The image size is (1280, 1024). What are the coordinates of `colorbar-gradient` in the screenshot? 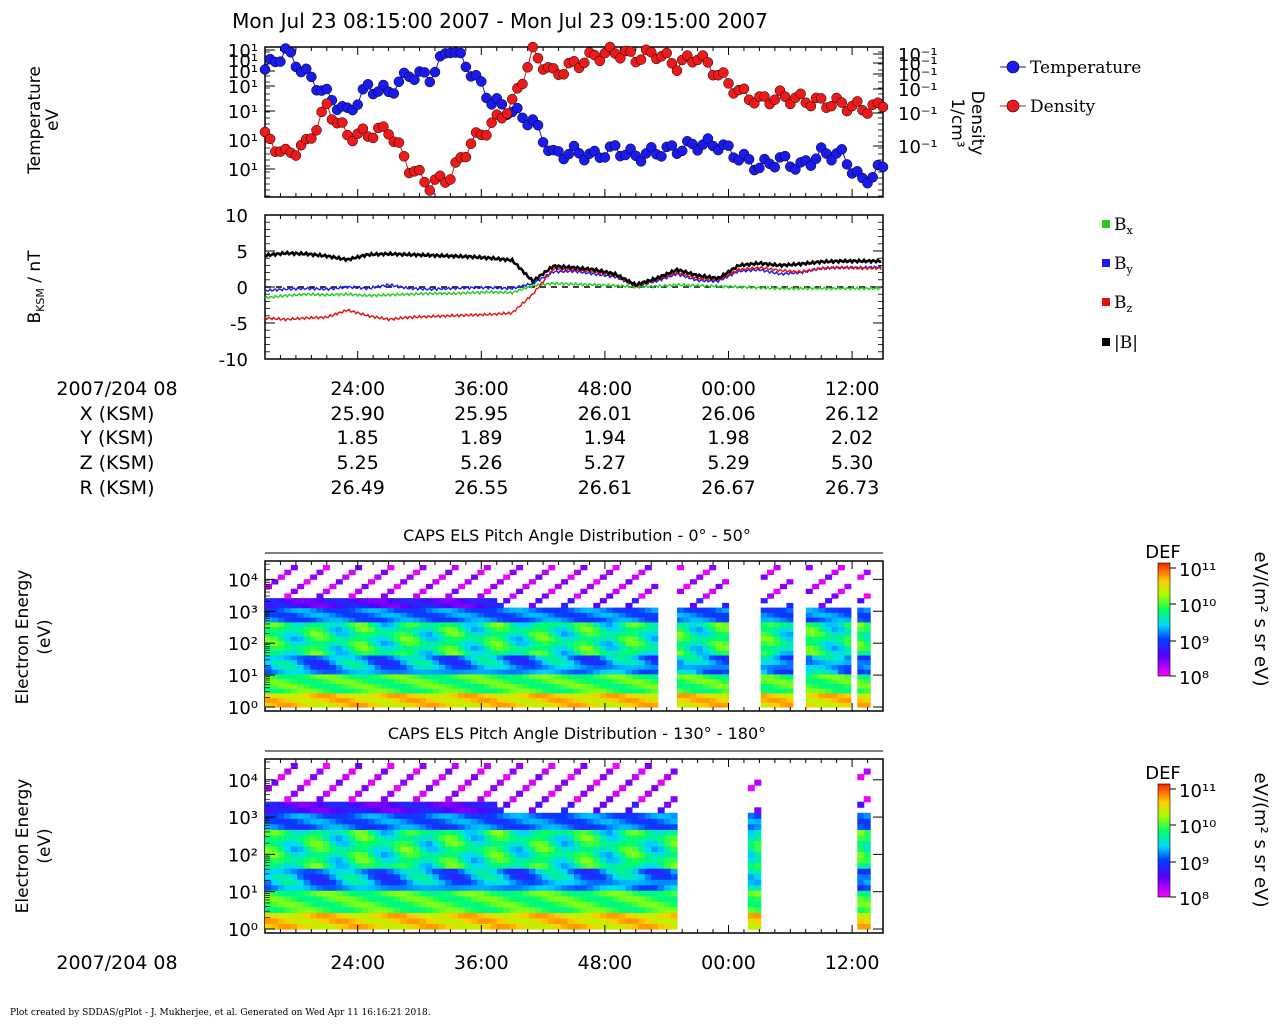 It's located at (1164, 619).